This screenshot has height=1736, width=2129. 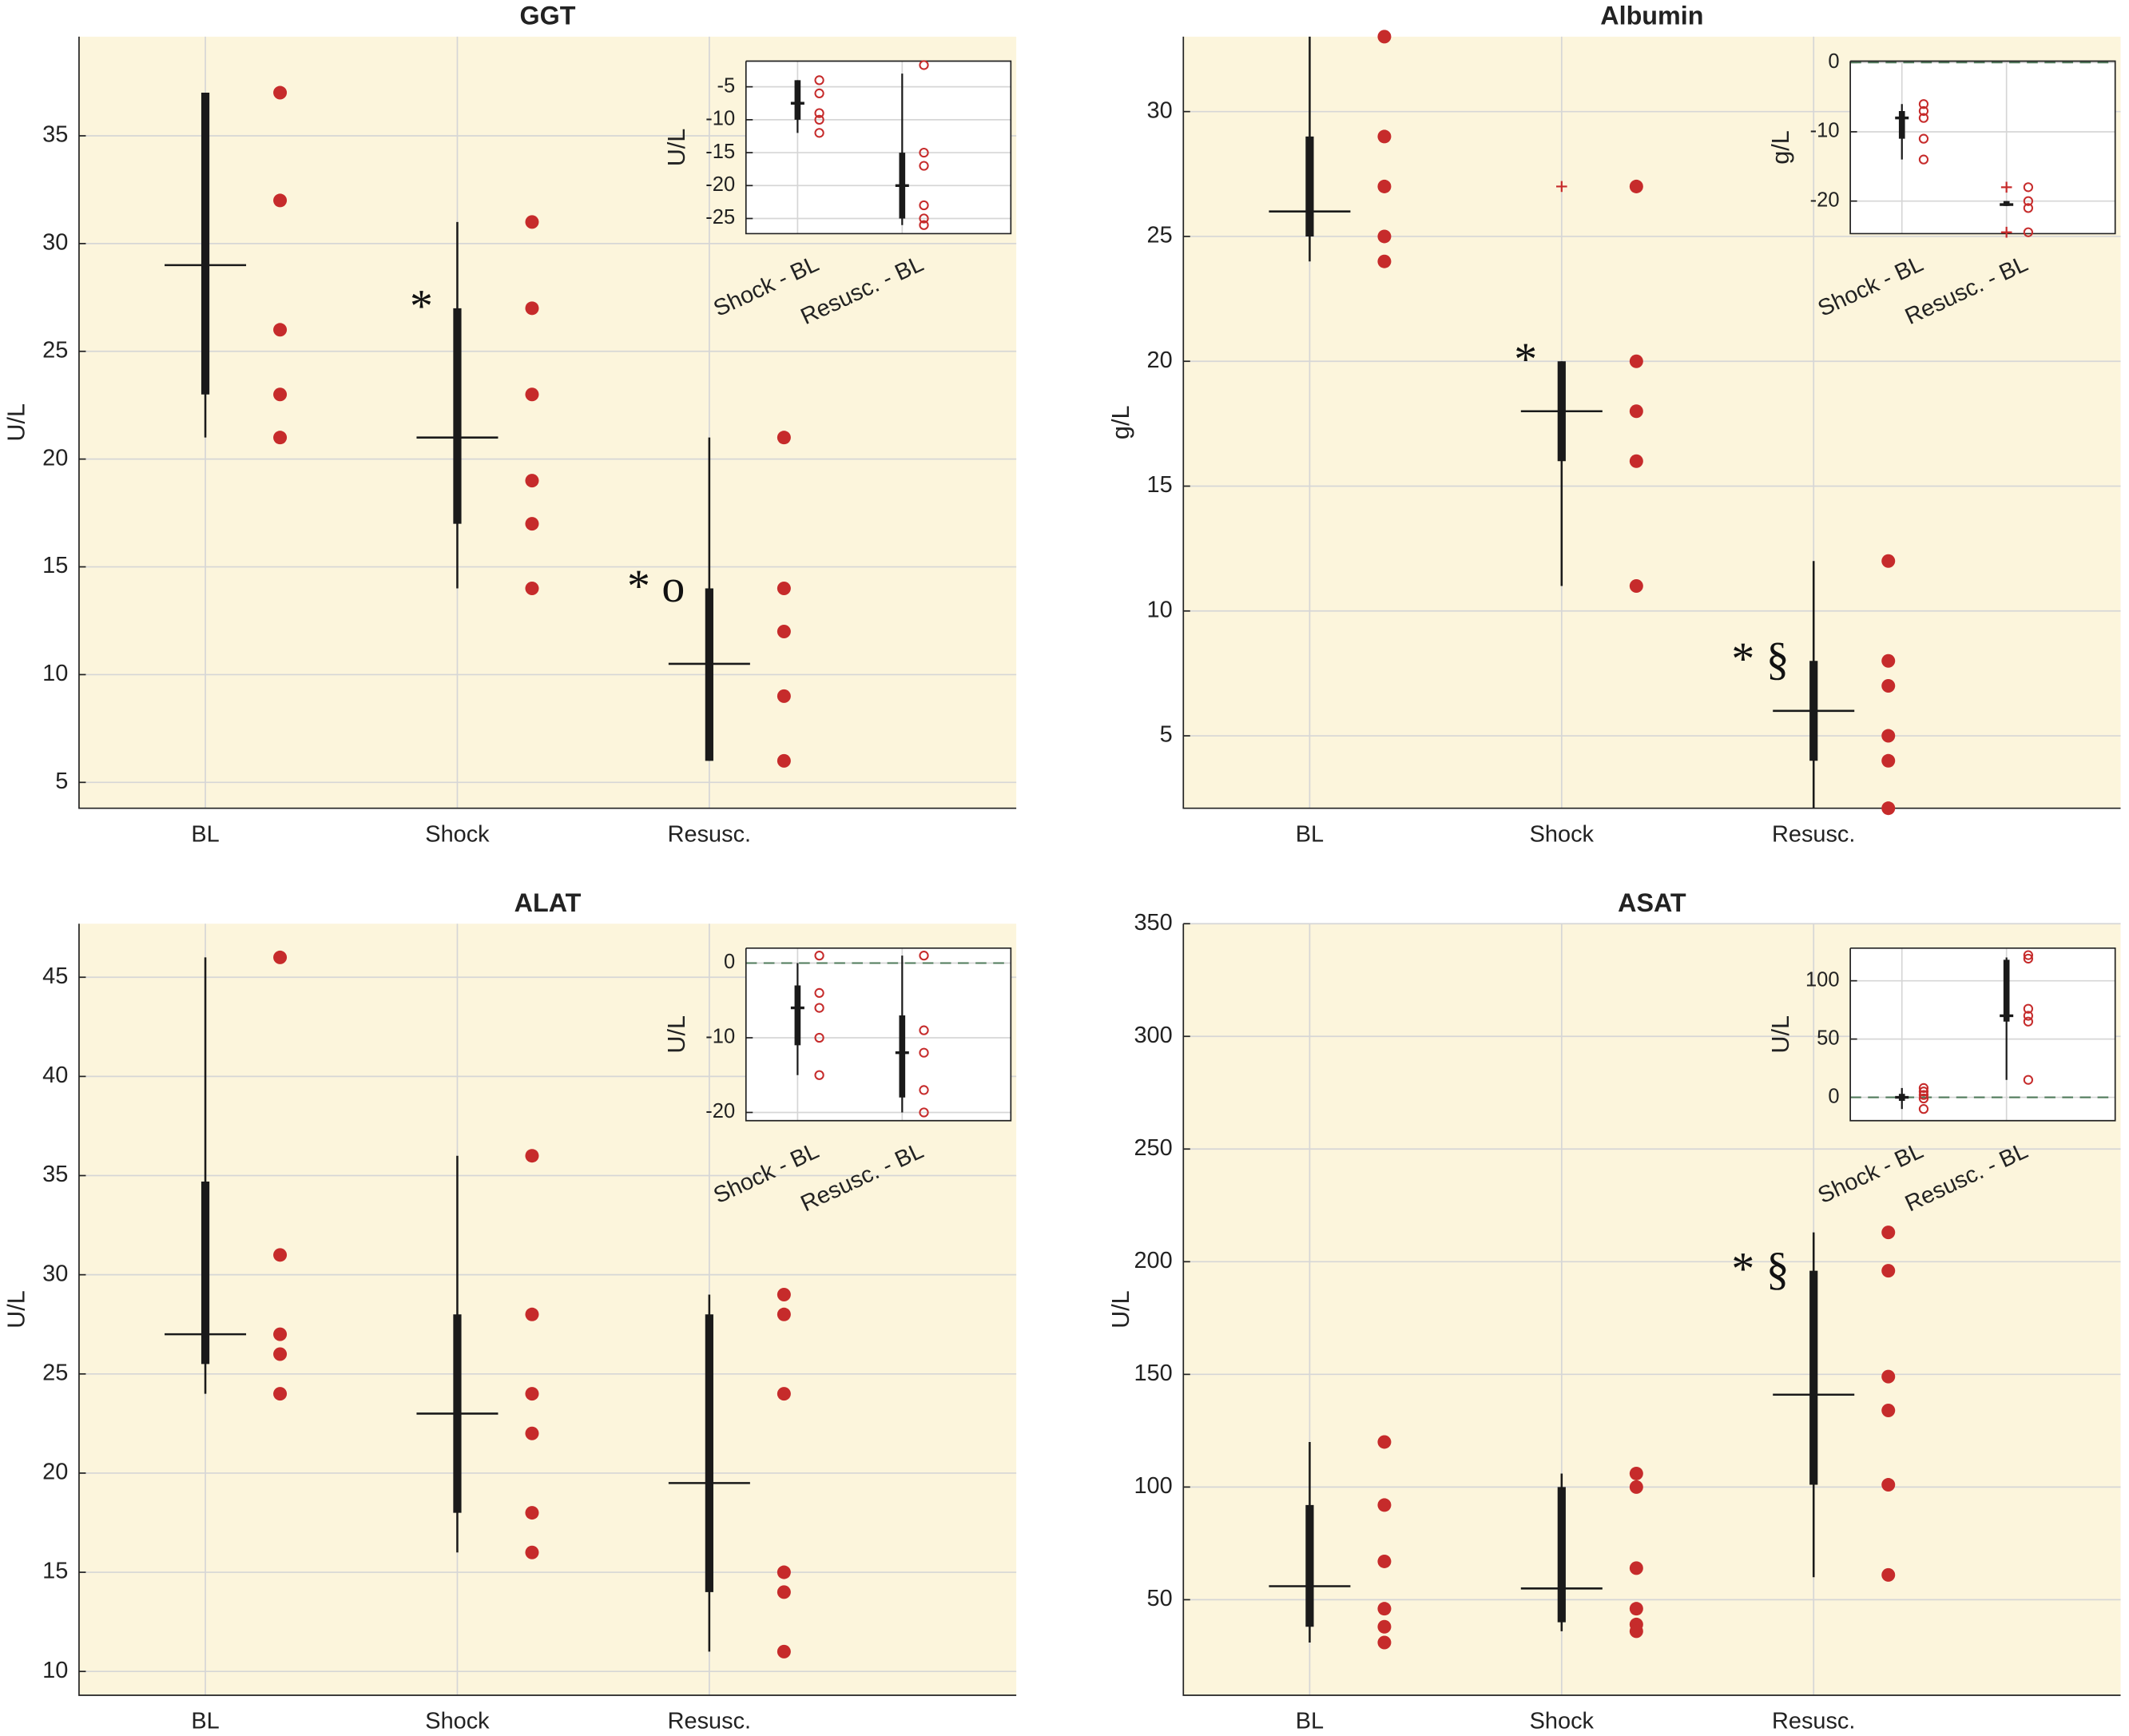 What do you see at coordinates (1153, 1260) in the screenshot?
I see `y-tick-label: 200` at bounding box center [1153, 1260].